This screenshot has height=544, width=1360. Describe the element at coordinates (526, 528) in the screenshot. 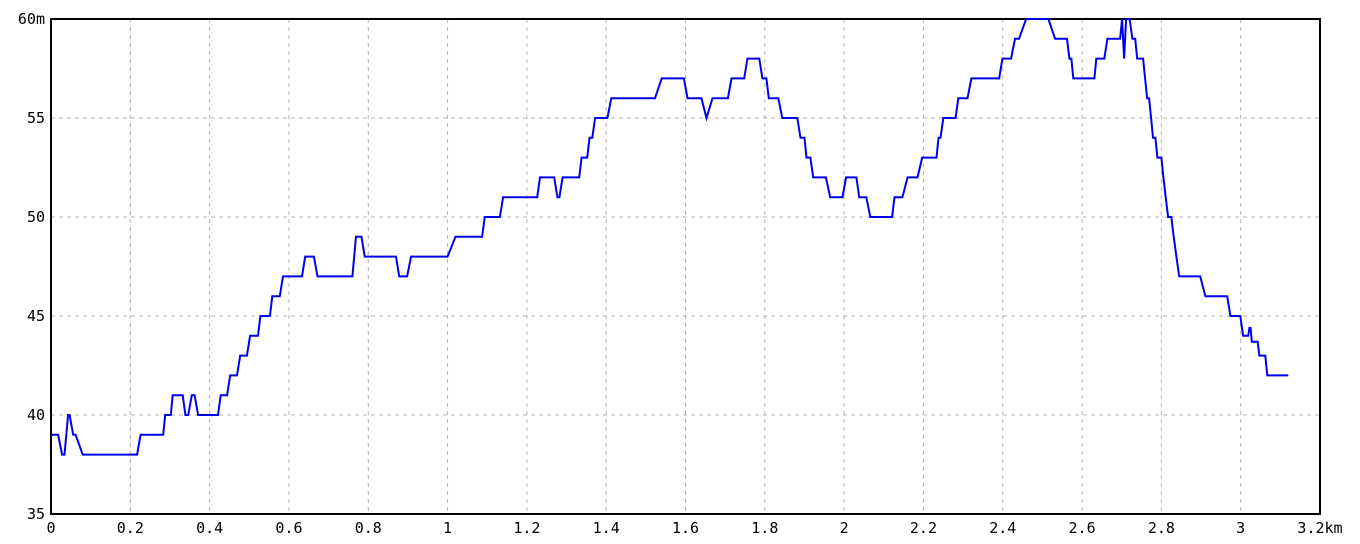

I see `x-tick-label: 1.2` at that location.